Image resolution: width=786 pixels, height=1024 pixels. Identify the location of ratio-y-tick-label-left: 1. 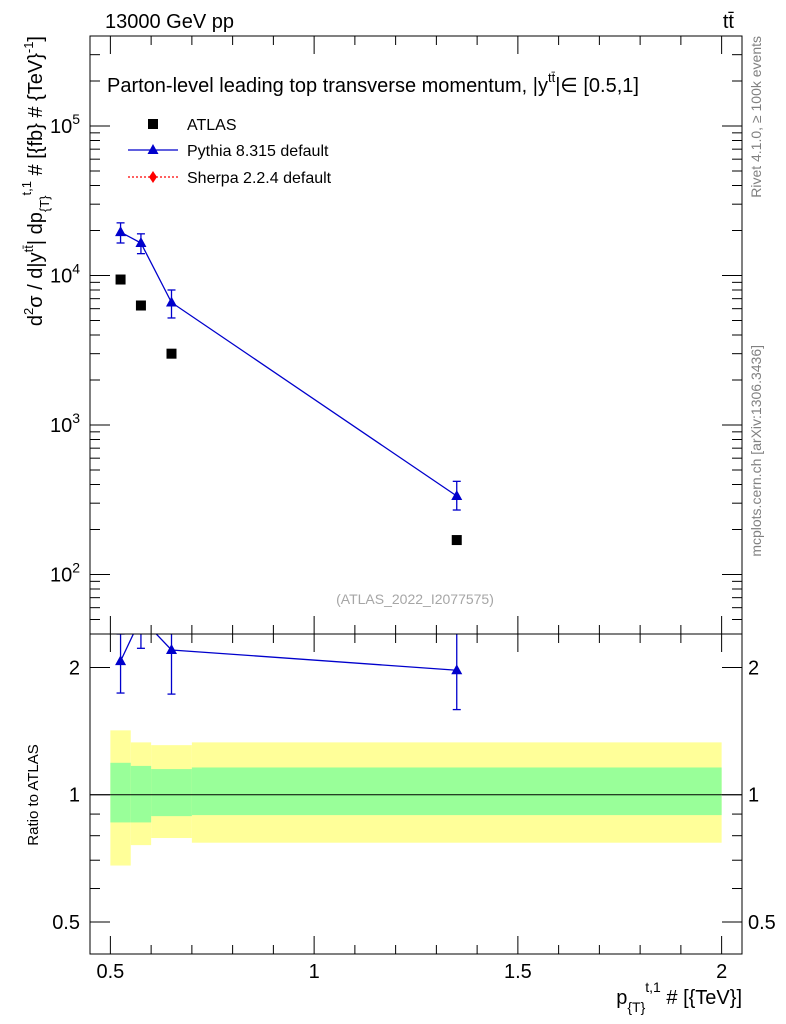
(74, 796).